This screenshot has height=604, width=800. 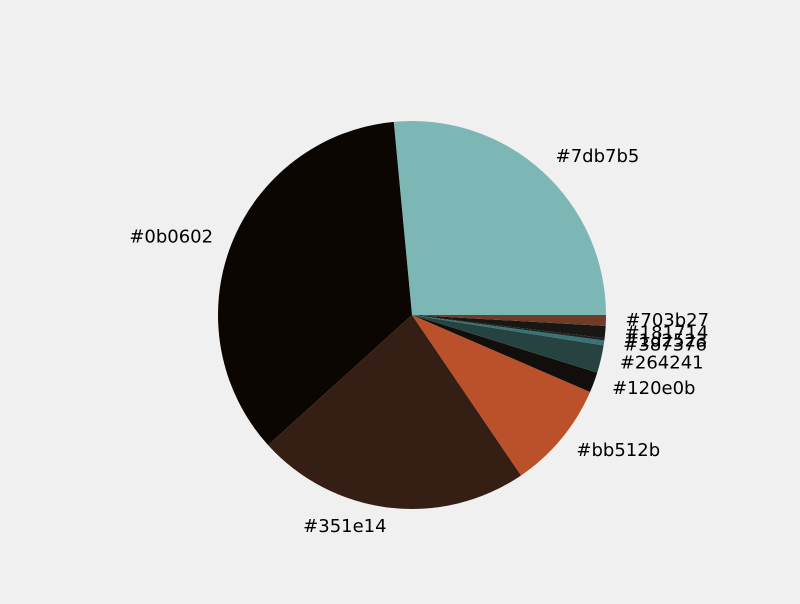 What do you see at coordinates (618, 450) in the screenshot?
I see `pie-label-bb512b: #bb512b` at bounding box center [618, 450].